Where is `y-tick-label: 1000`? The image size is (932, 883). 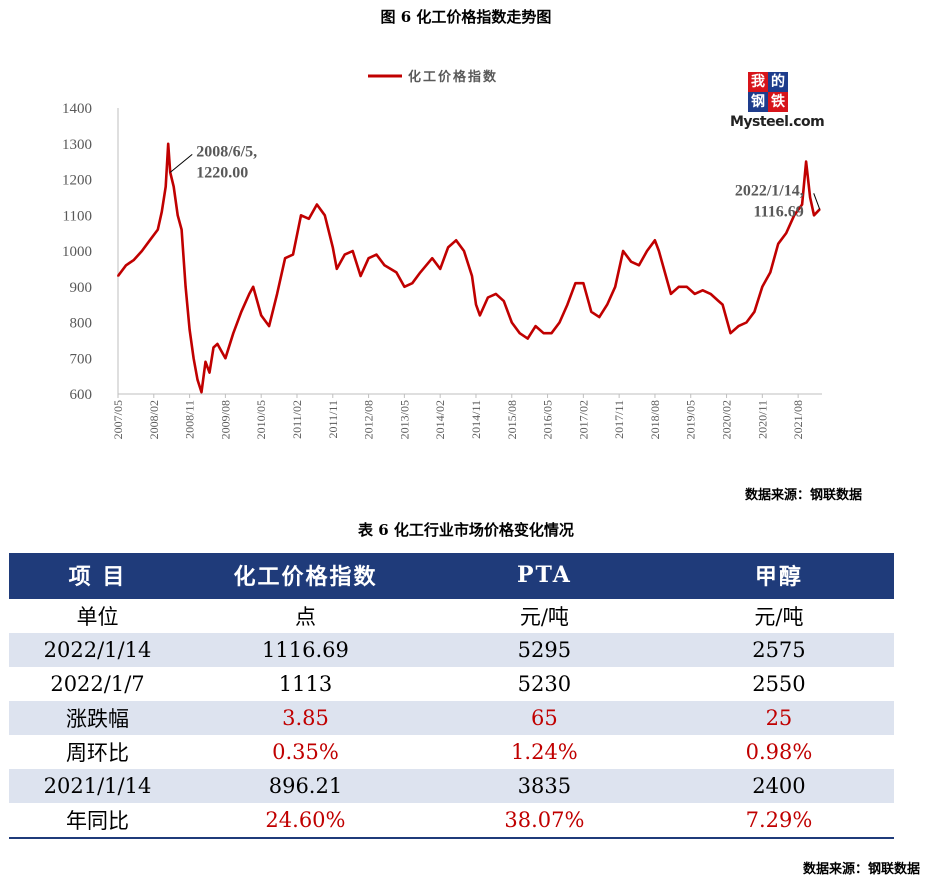 y-tick-label: 1000 is located at coordinates (77, 252).